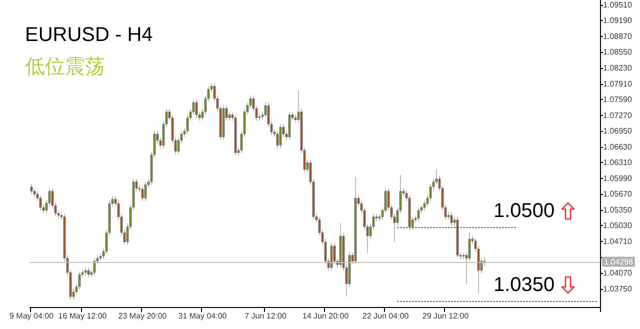 Image resolution: width=640 pixels, height=329 pixels. Describe the element at coordinates (617, 36) in the screenshot. I see `y-tick-label: 1.08870` at that location.